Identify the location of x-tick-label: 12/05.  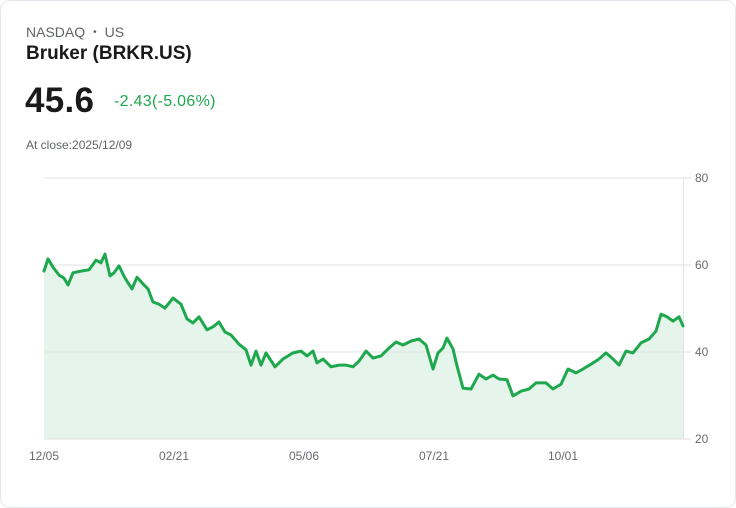
(44, 456).